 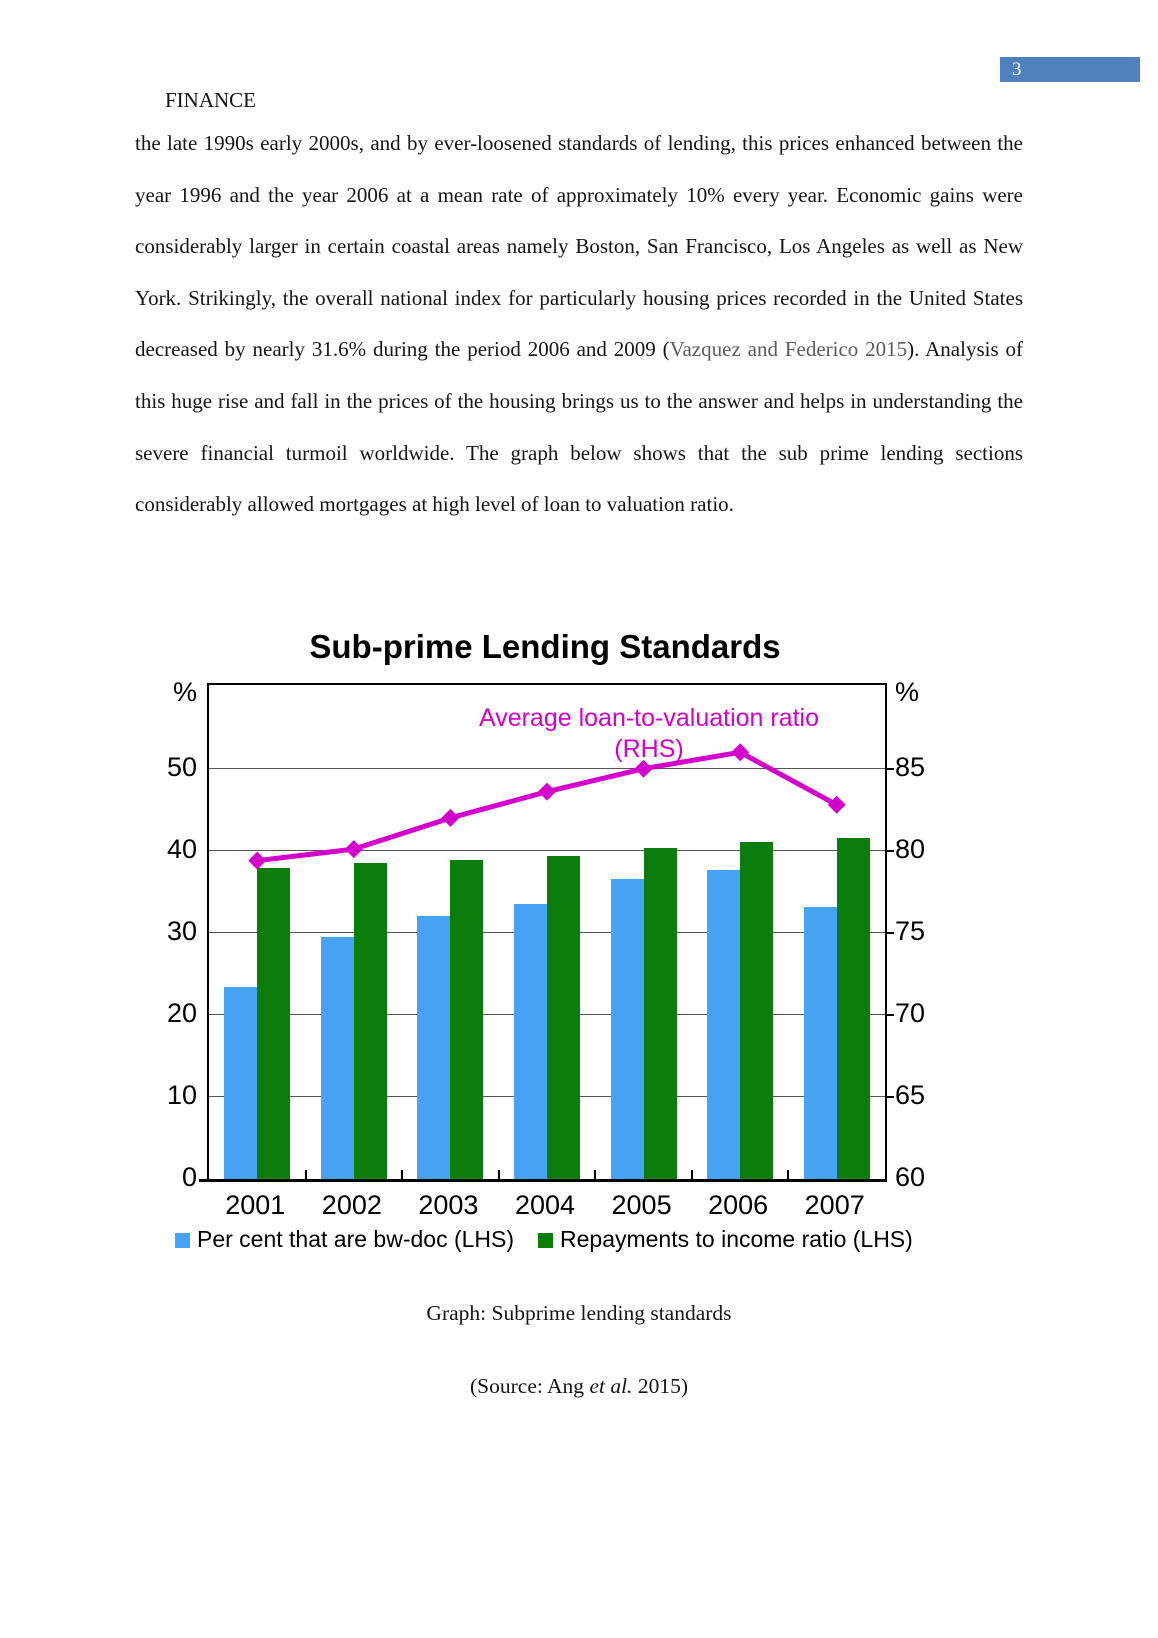 I want to click on source-prefix: (Source: Ang, so click(x=530, y=1386).